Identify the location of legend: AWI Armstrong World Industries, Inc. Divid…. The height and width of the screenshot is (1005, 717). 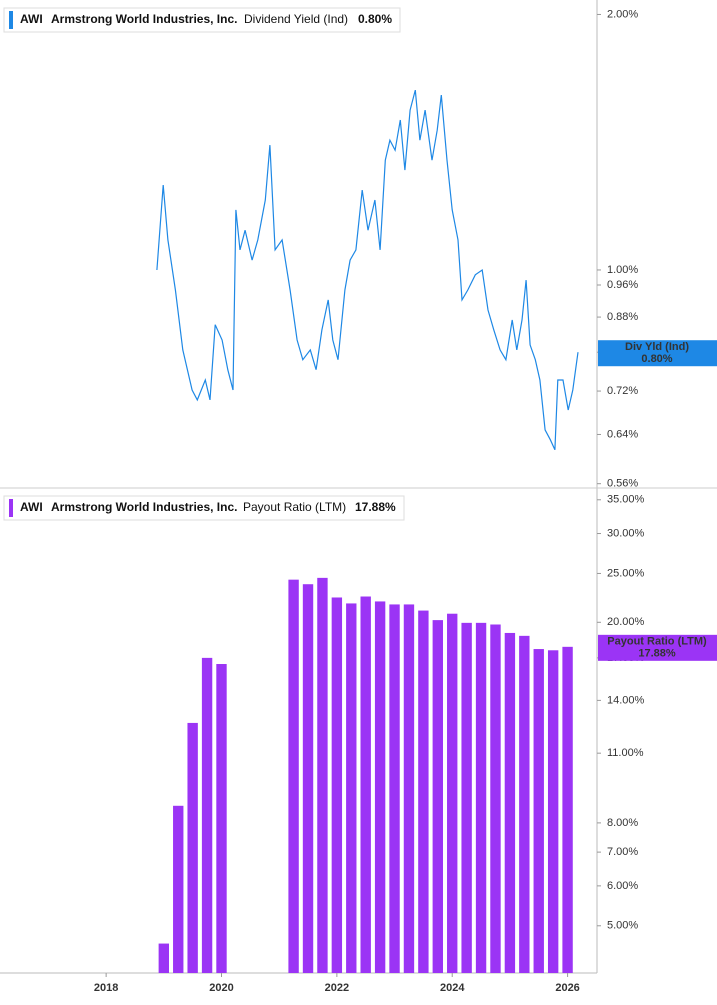
(202, 20).